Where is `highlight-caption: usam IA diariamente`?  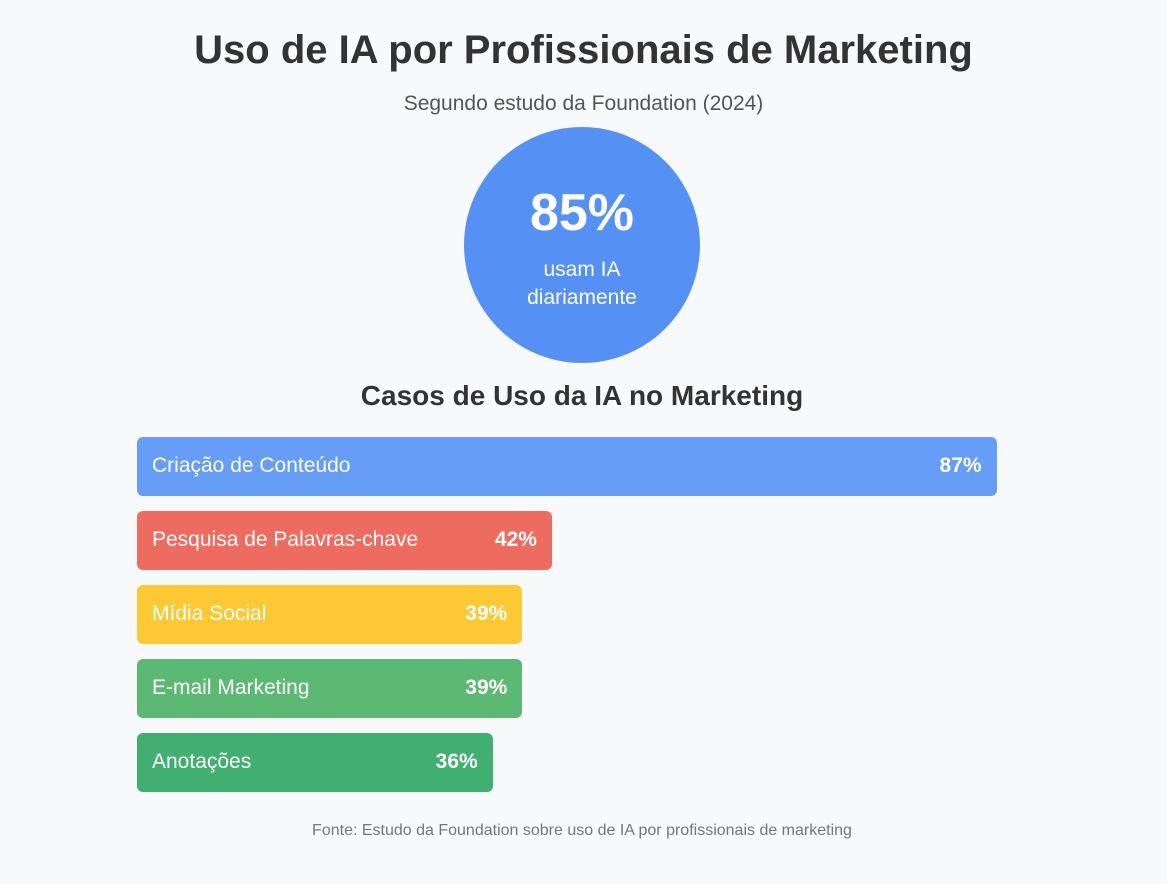
highlight-caption: usam IA diariamente is located at coordinates (582, 283).